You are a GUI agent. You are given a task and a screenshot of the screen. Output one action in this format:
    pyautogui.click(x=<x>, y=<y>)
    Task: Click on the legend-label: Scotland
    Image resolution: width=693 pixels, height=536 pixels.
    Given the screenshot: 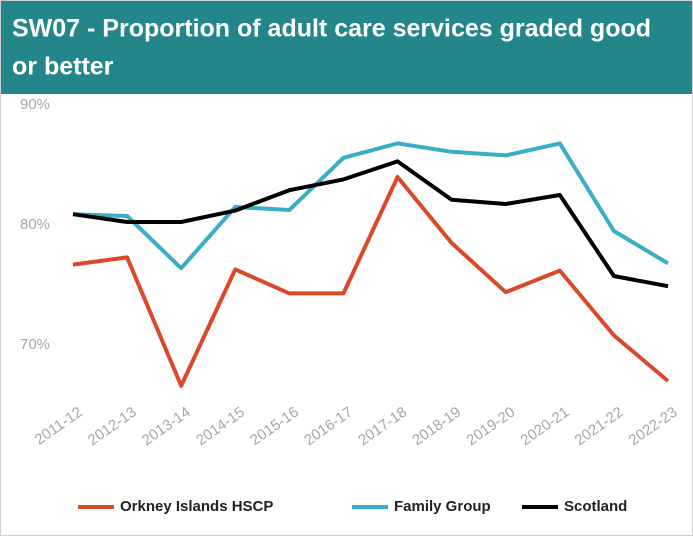 What is the action you would take?
    pyautogui.click(x=595, y=506)
    